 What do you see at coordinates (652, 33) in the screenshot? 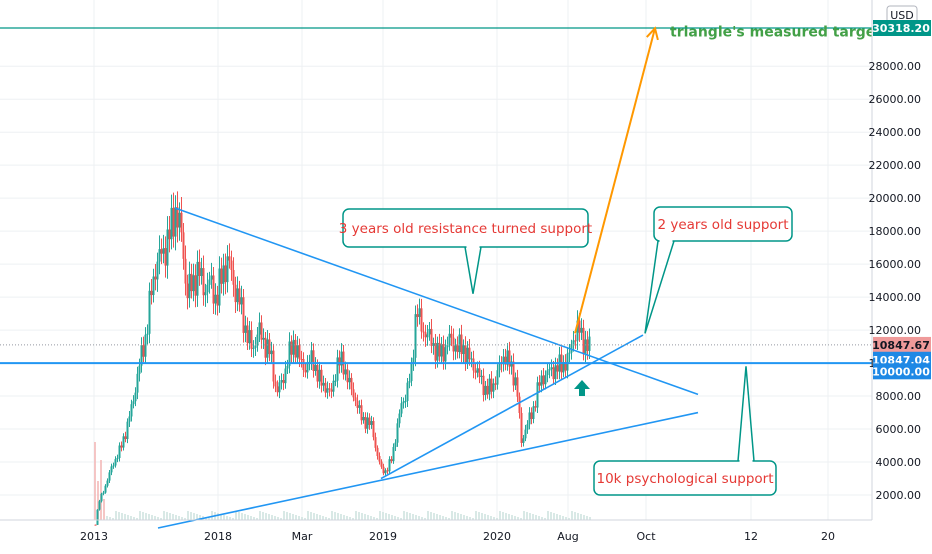
I see `projection-arrowhead` at bounding box center [652, 33].